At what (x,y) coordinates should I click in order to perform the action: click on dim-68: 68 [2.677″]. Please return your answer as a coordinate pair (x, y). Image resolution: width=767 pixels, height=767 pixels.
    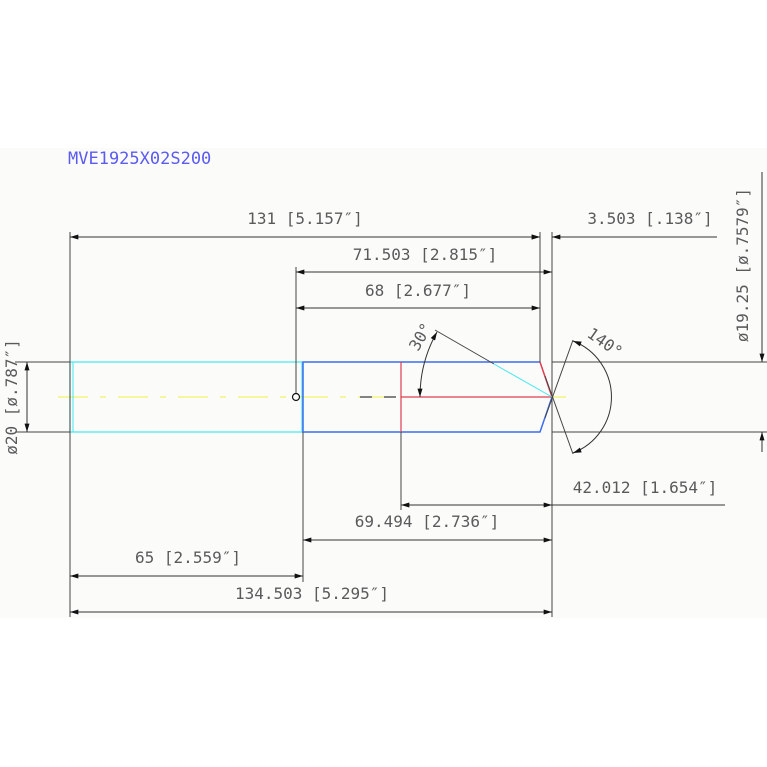
    Looking at the image, I should click on (418, 296).